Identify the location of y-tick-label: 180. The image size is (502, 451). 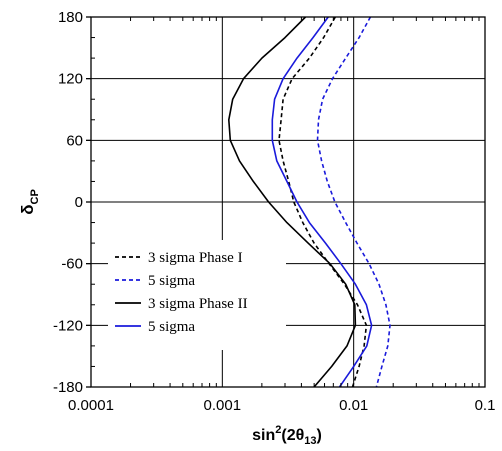
(70, 17).